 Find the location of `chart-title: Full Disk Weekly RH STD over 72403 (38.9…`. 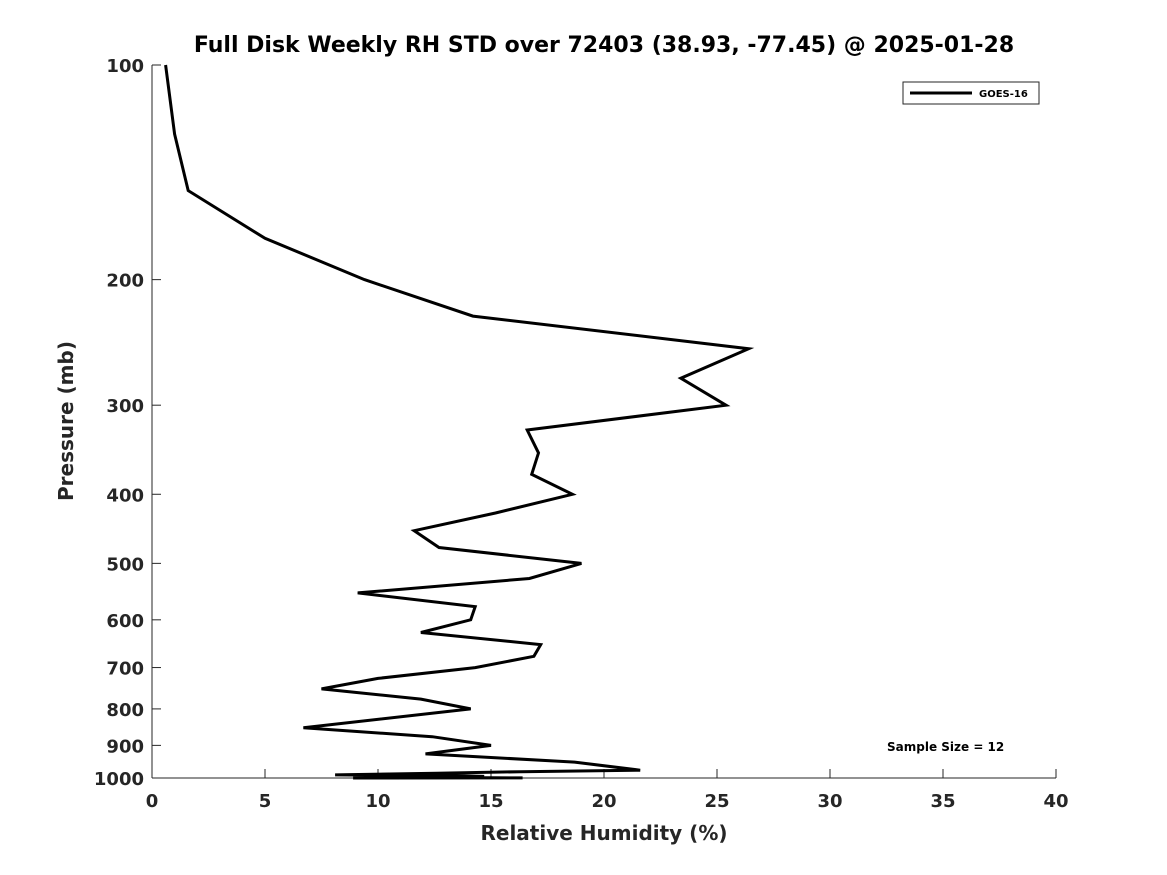

chart-title: Full Disk Weekly RH STD over 72403 (38.9… is located at coordinates (604, 45).